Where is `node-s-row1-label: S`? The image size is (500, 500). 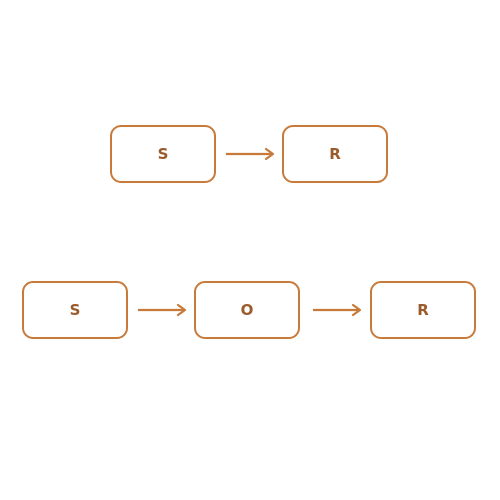
node-s-row1-label: S is located at coordinates (163, 154).